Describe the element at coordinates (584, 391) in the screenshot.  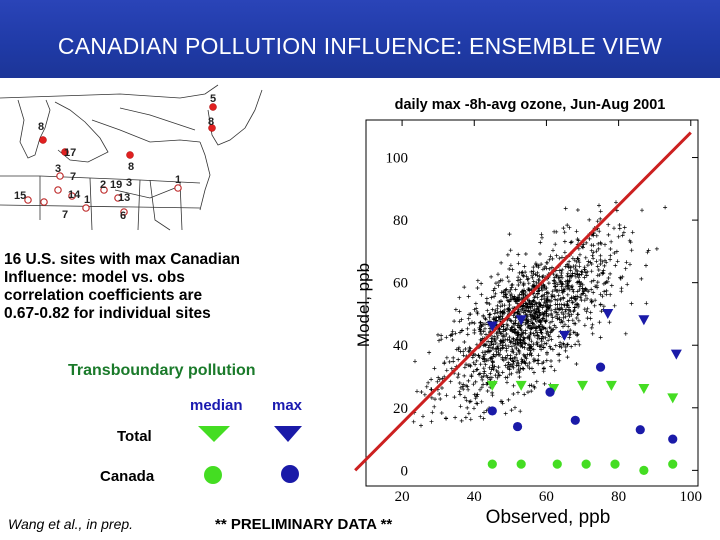
I see `series-layer` at that location.